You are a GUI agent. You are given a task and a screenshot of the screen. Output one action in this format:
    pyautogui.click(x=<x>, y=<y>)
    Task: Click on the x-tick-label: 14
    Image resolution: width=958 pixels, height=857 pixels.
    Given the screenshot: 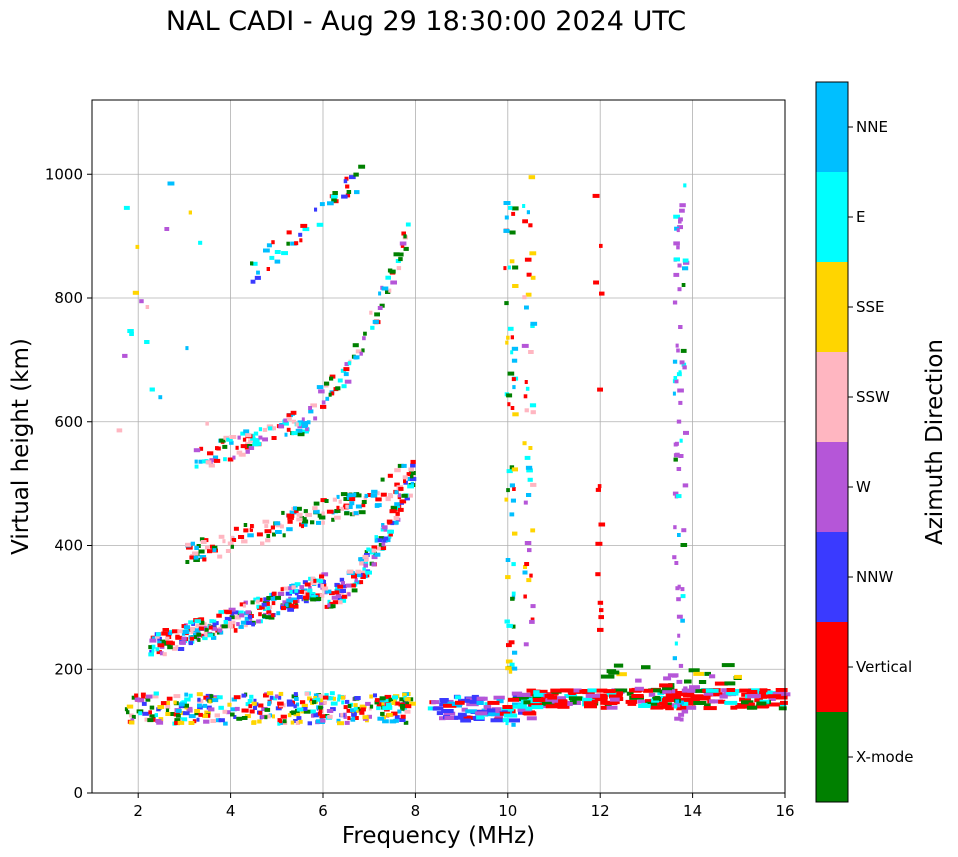 What is the action you would take?
    pyautogui.click(x=692, y=811)
    